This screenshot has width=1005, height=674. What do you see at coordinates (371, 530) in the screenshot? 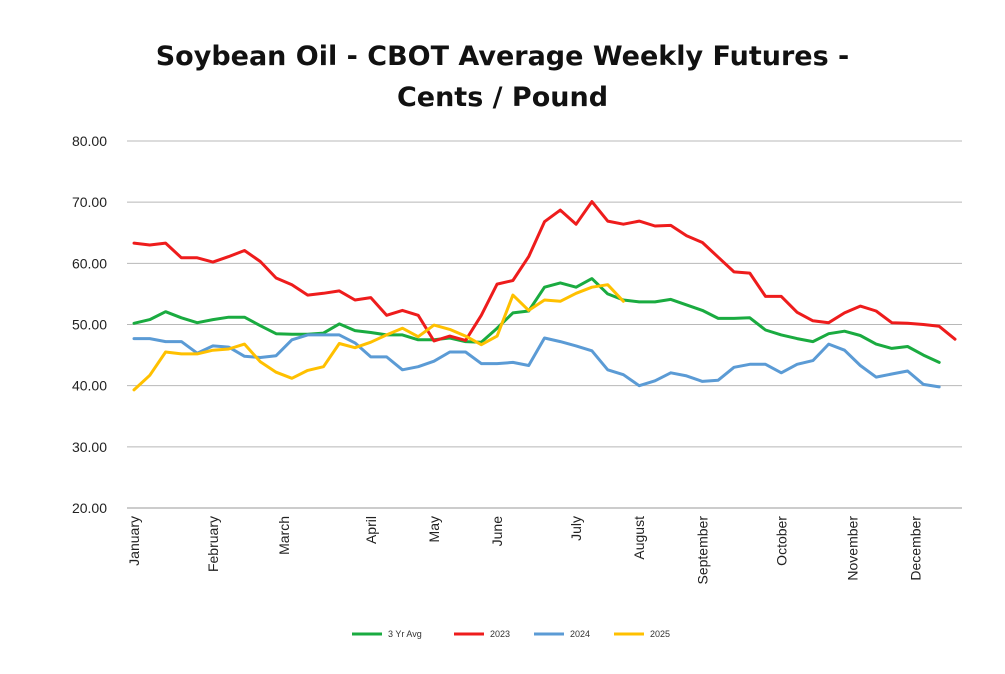
I see `x-tick-label: April` at bounding box center [371, 530].